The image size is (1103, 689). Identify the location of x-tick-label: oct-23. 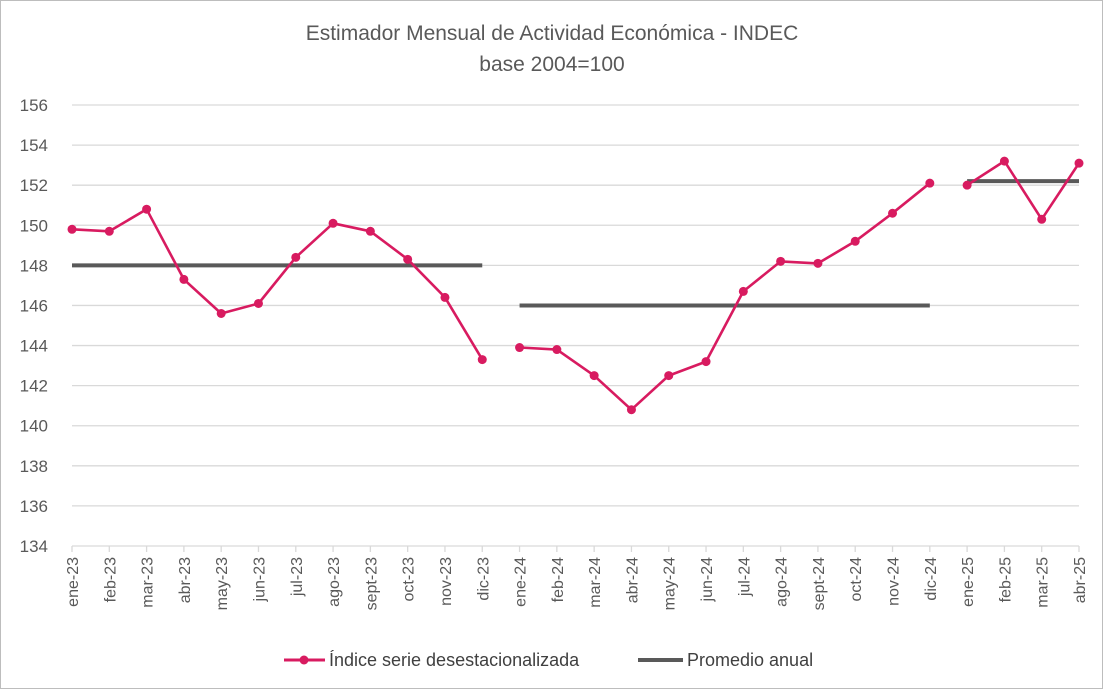
(409, 579).